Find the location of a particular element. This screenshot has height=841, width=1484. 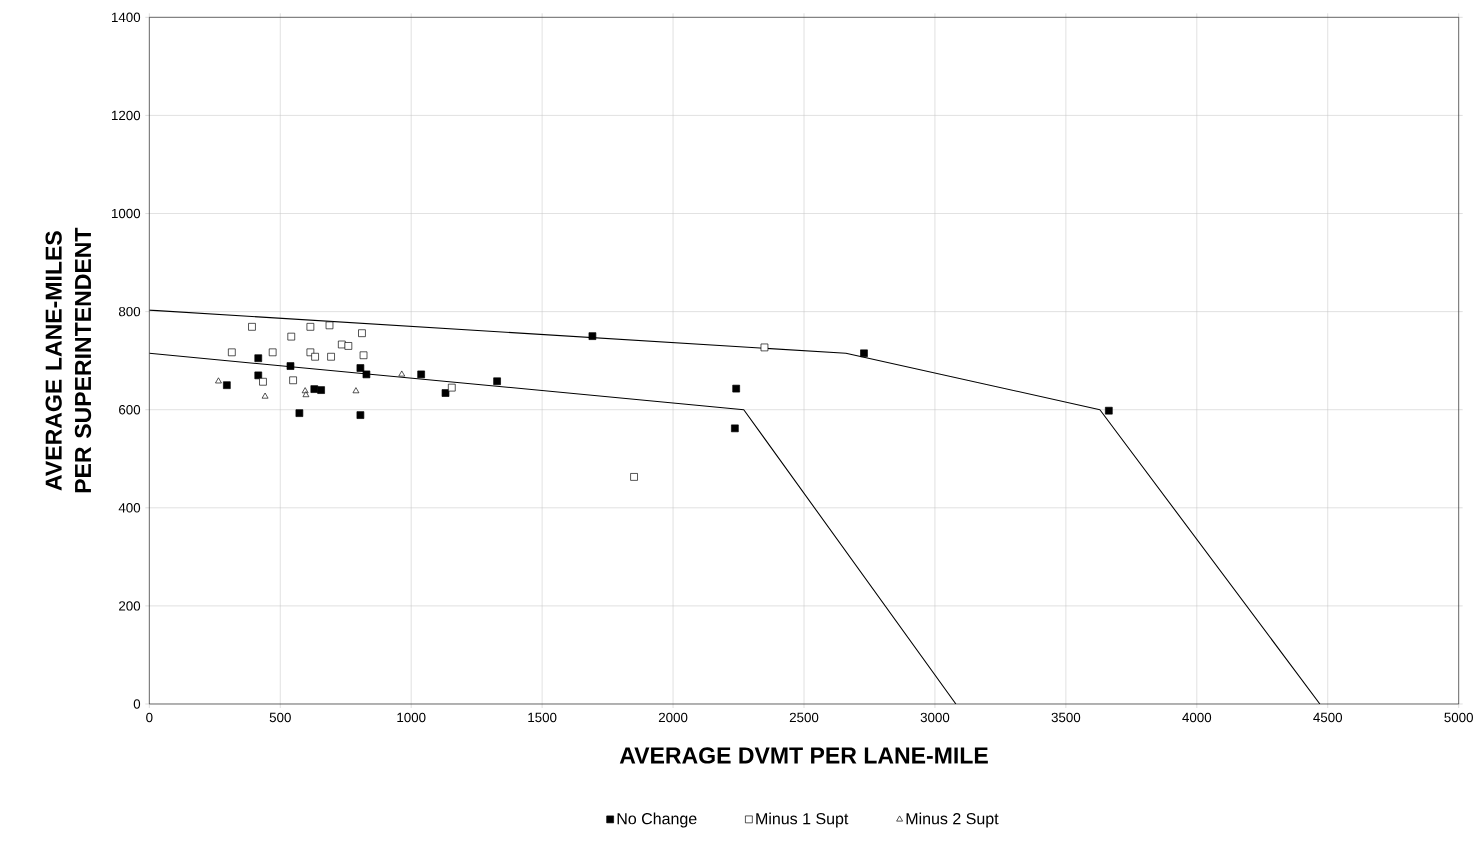

x-tick-label: 2500 is located at coordinates (804, 717).